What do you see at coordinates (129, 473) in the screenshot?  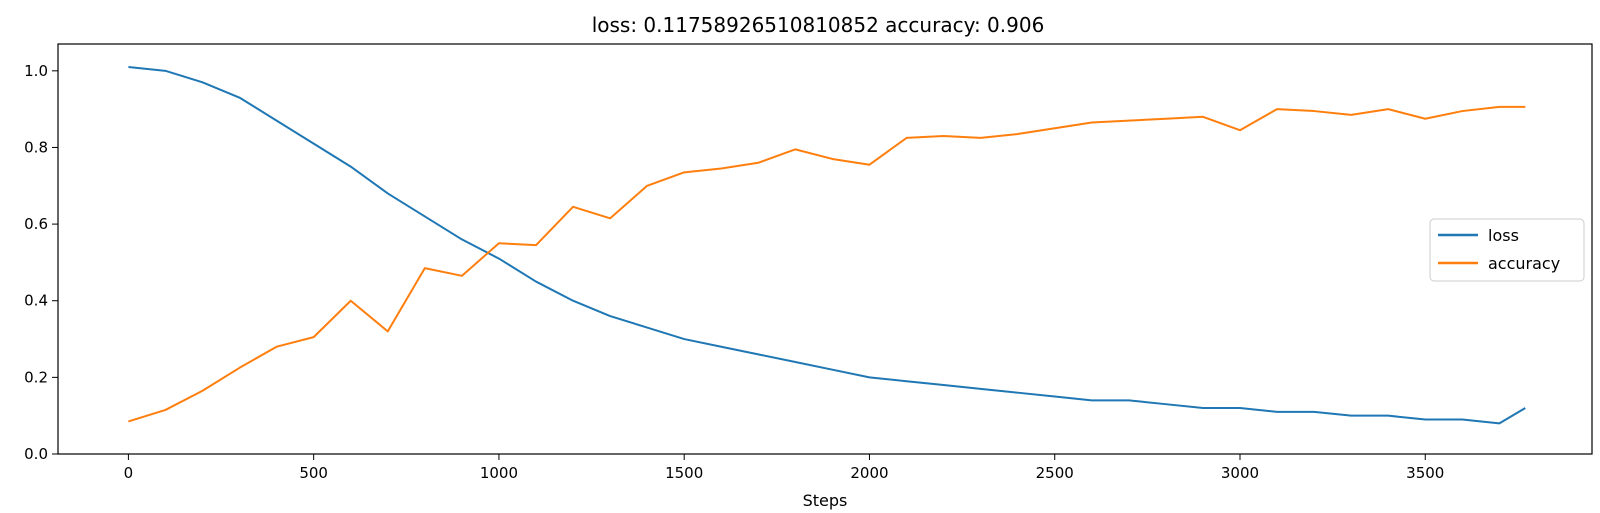 I see `x-tick-label: 0` at bounding box center [129, 473].